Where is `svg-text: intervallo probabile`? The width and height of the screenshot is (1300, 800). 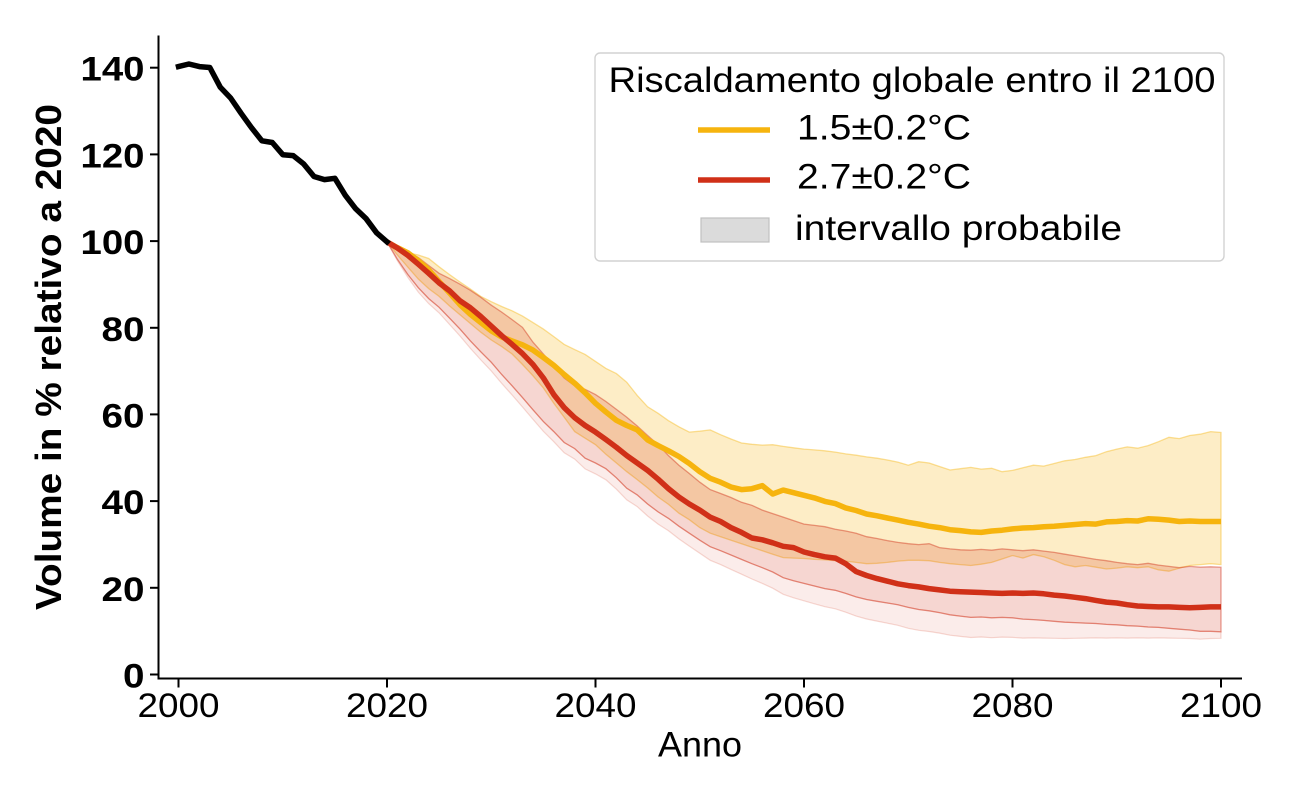
svg-text: intervallo probabile is located at coordinates (958, 228).